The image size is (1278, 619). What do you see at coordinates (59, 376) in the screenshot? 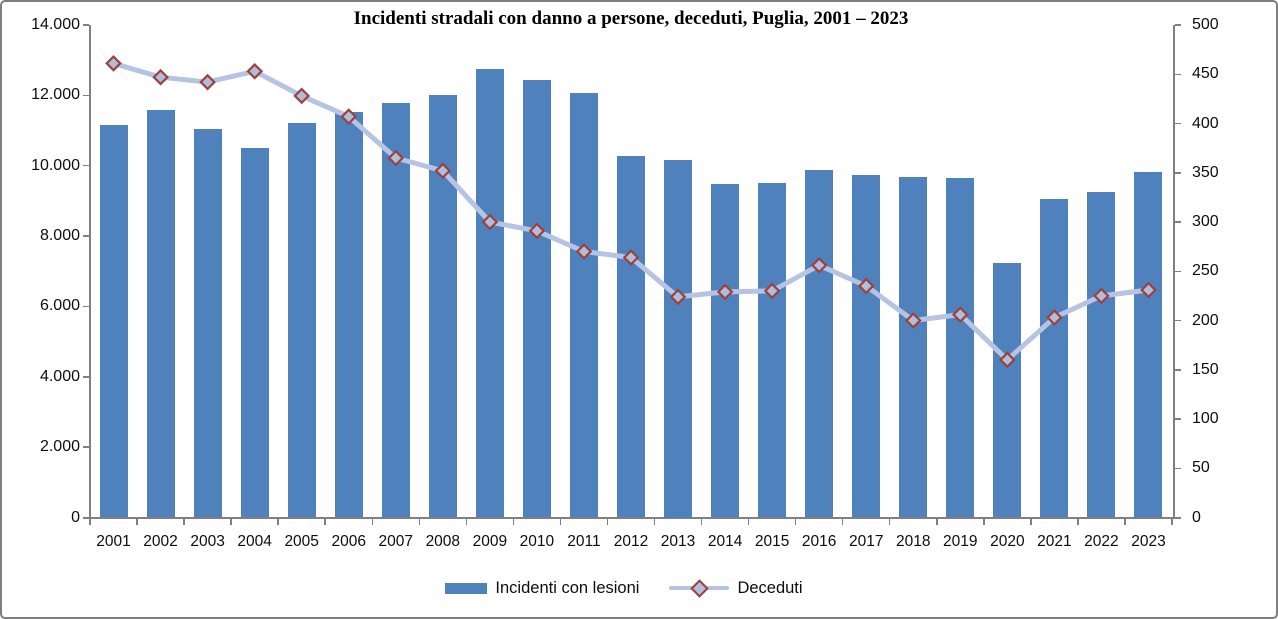
I see `y-left-tick-label: 4.000` at bounding box center [59, 376].